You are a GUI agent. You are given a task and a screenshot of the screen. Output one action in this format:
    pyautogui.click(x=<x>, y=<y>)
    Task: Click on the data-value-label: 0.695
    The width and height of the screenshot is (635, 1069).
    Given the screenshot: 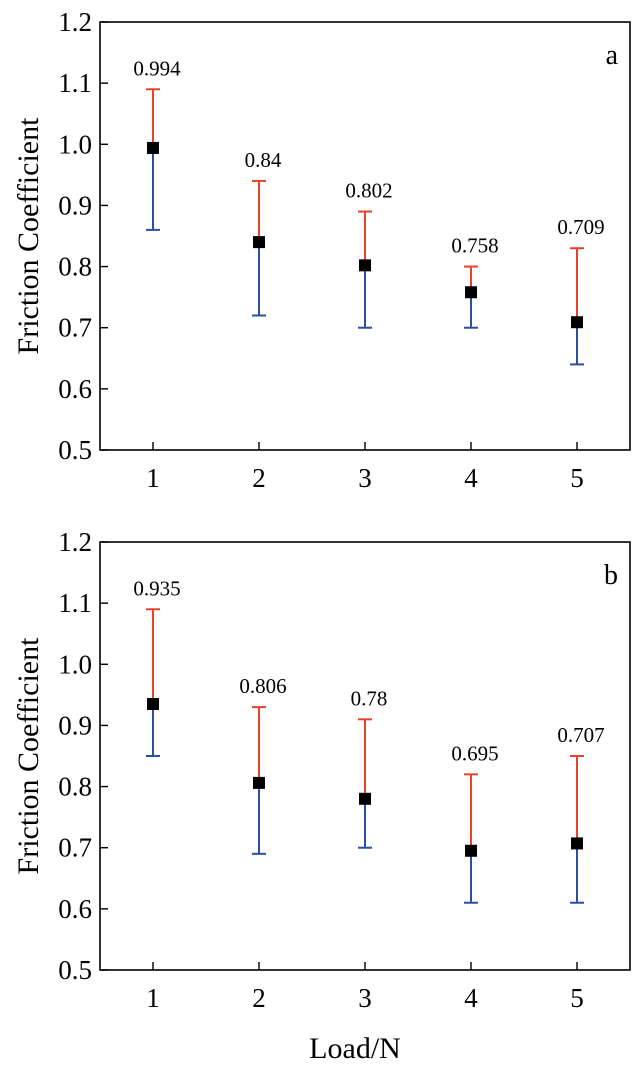 What is the action you would take?
    pyautogui.click(x=474, y=753)
    